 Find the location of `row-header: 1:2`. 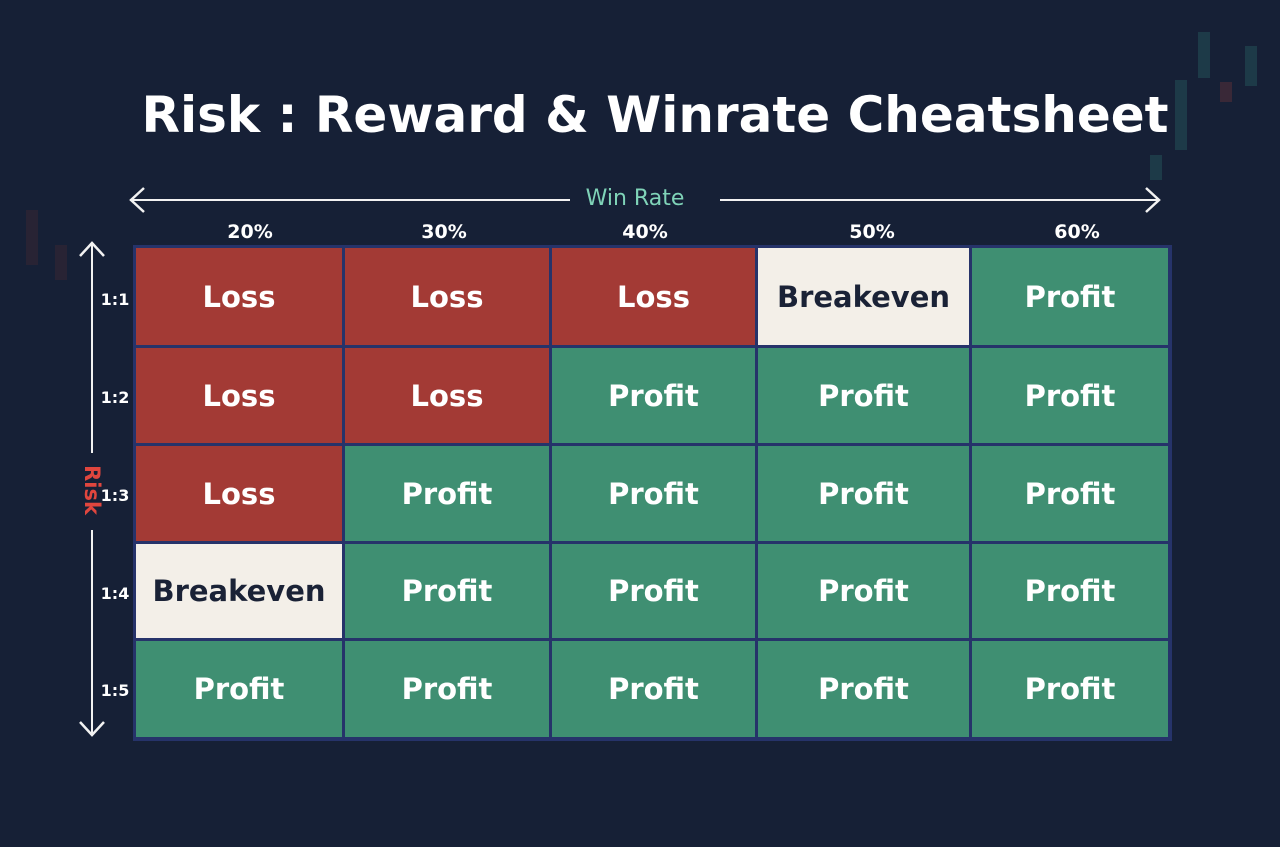

row-header: 1:2 is located at coordinates (115, 397).